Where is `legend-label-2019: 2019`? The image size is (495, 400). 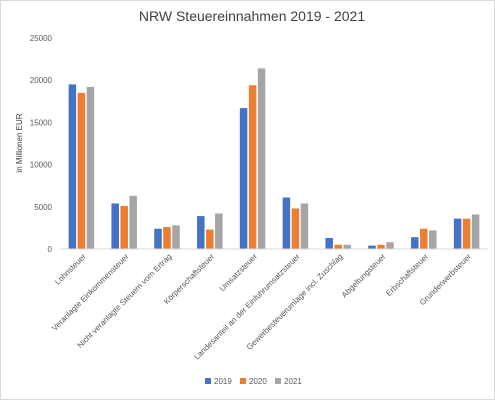 legend-label-2019: 2019 is located at coordinates (223, 381).